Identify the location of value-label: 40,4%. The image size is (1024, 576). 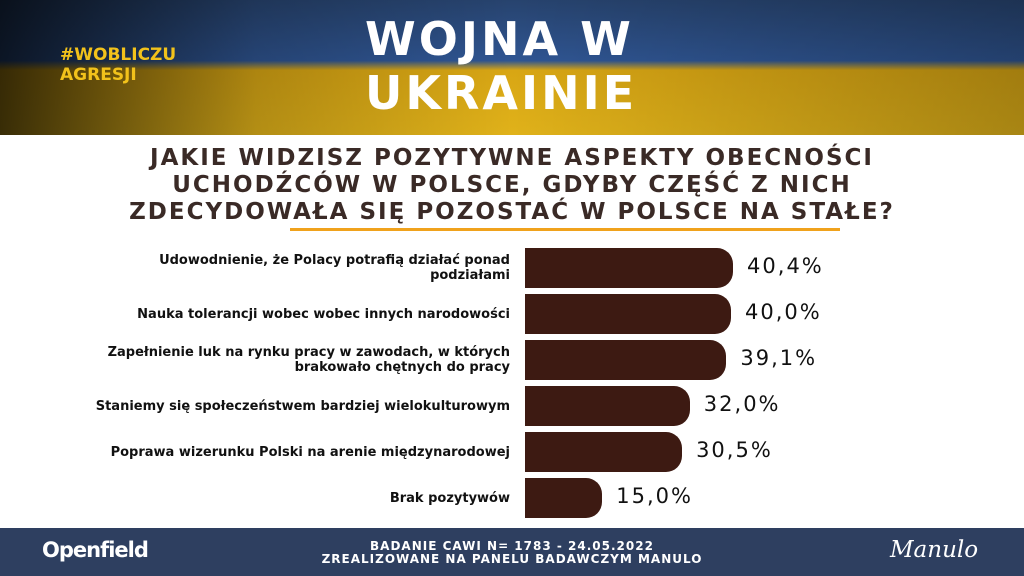
(785, 266).